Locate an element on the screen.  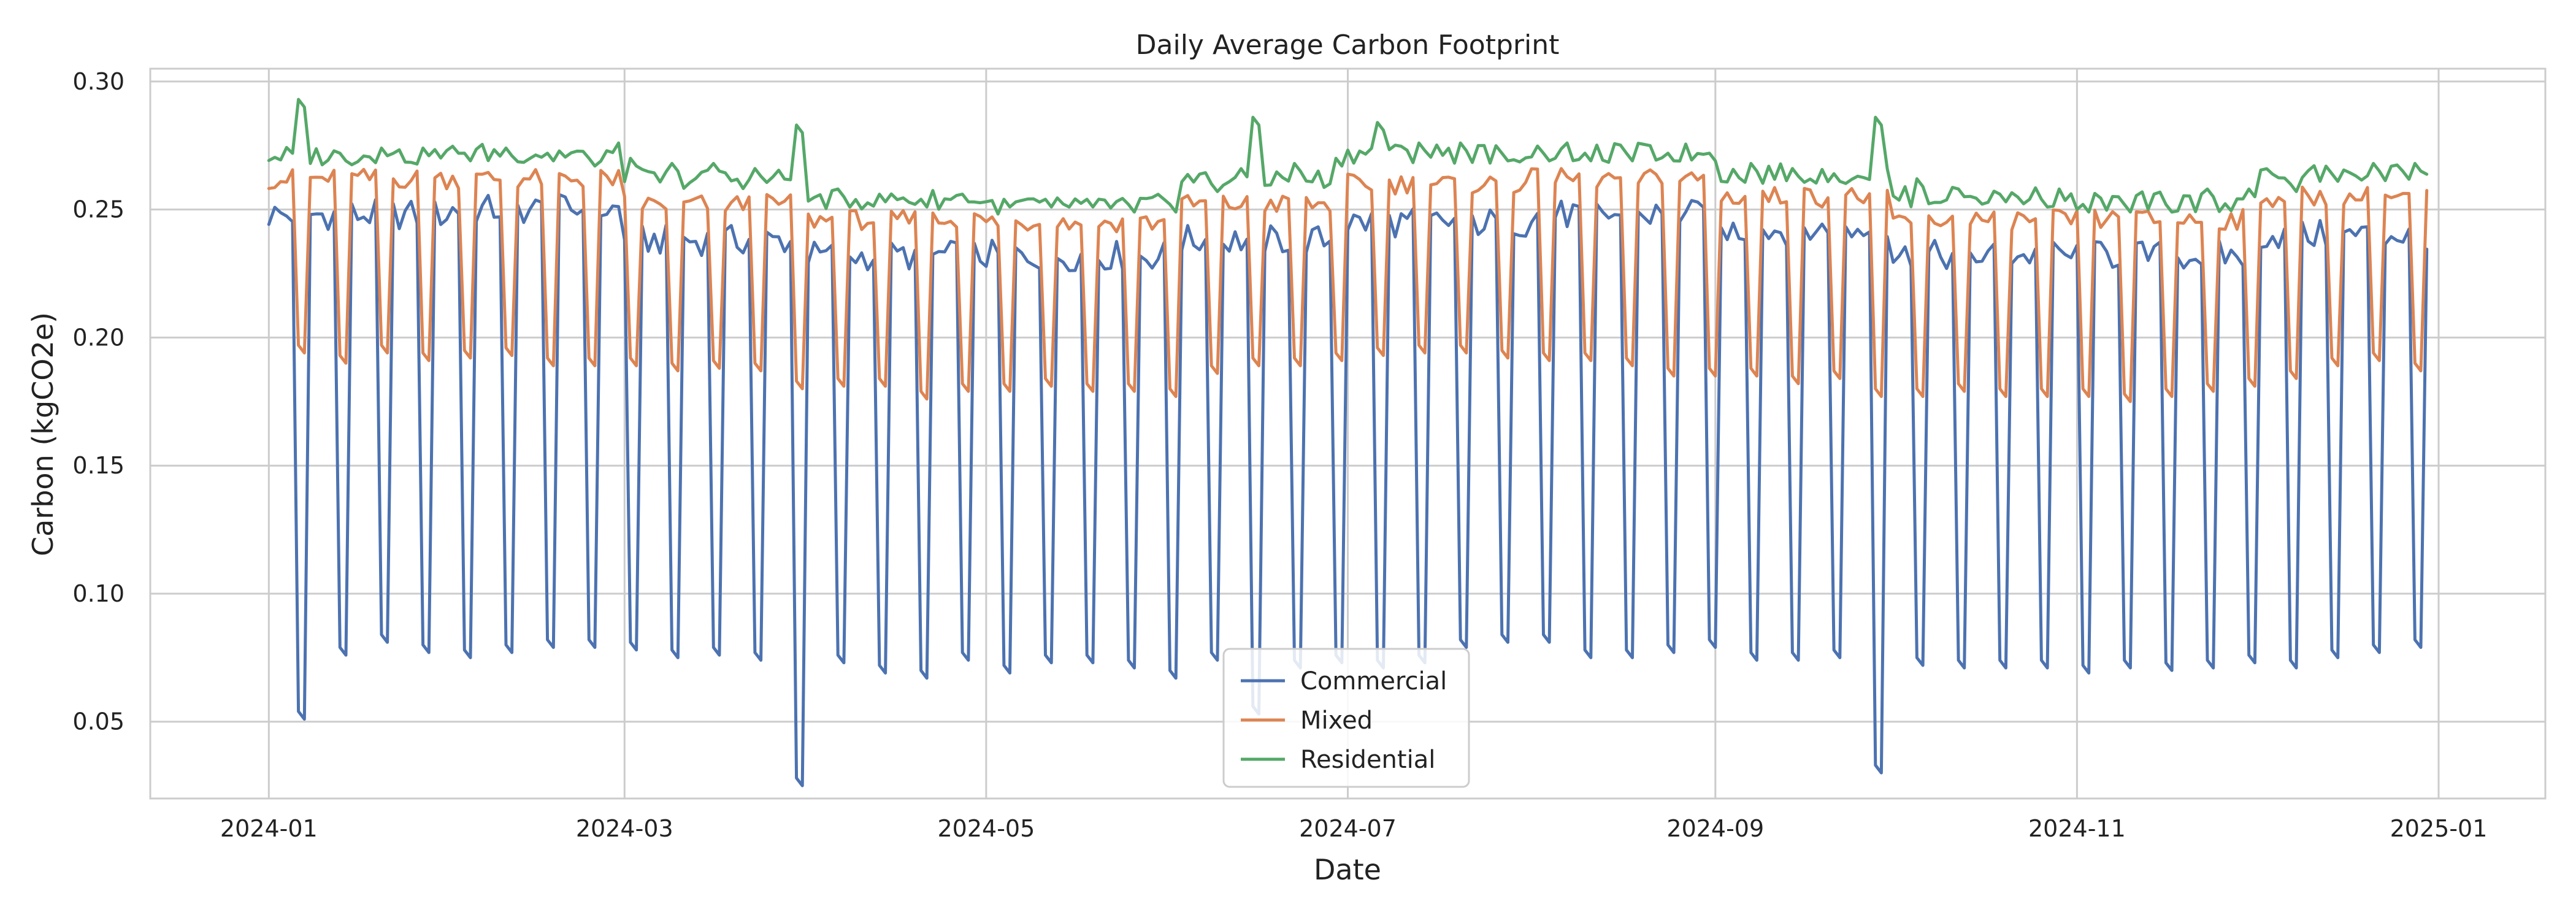
x-tick-label: 2024-03 is located at coordinates (624, 828).